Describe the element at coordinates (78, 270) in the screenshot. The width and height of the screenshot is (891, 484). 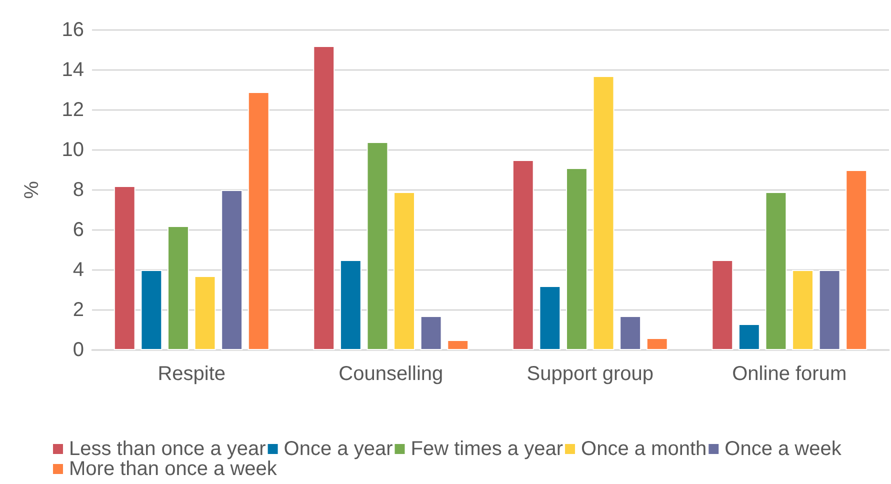
I see `y-tick-label: 4` at that location.